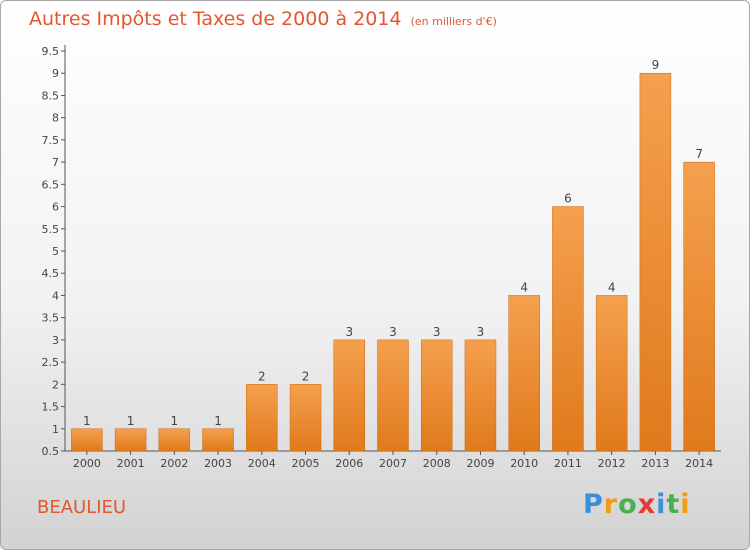 The height and width of the screenshot is (550, 750). Describe the element at coordinates (55, 429) in the screenshot. I see `y-tick-label: 1` at that location.